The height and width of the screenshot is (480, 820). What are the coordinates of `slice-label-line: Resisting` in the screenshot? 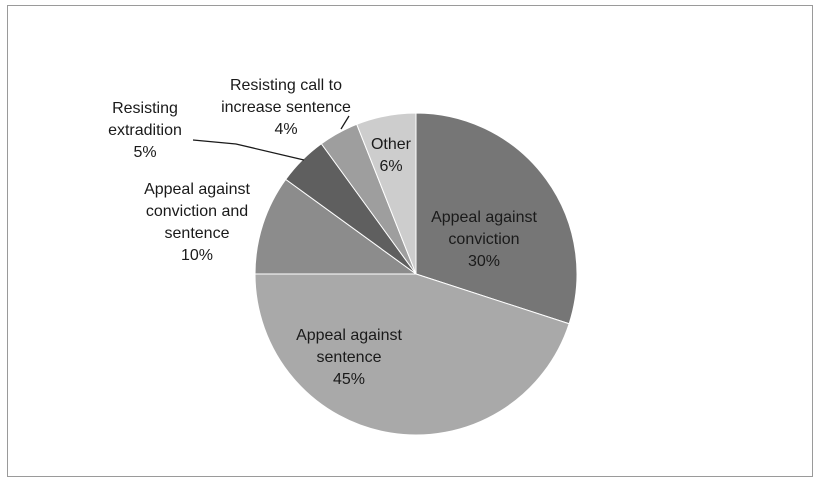 It's located at (145, 108).